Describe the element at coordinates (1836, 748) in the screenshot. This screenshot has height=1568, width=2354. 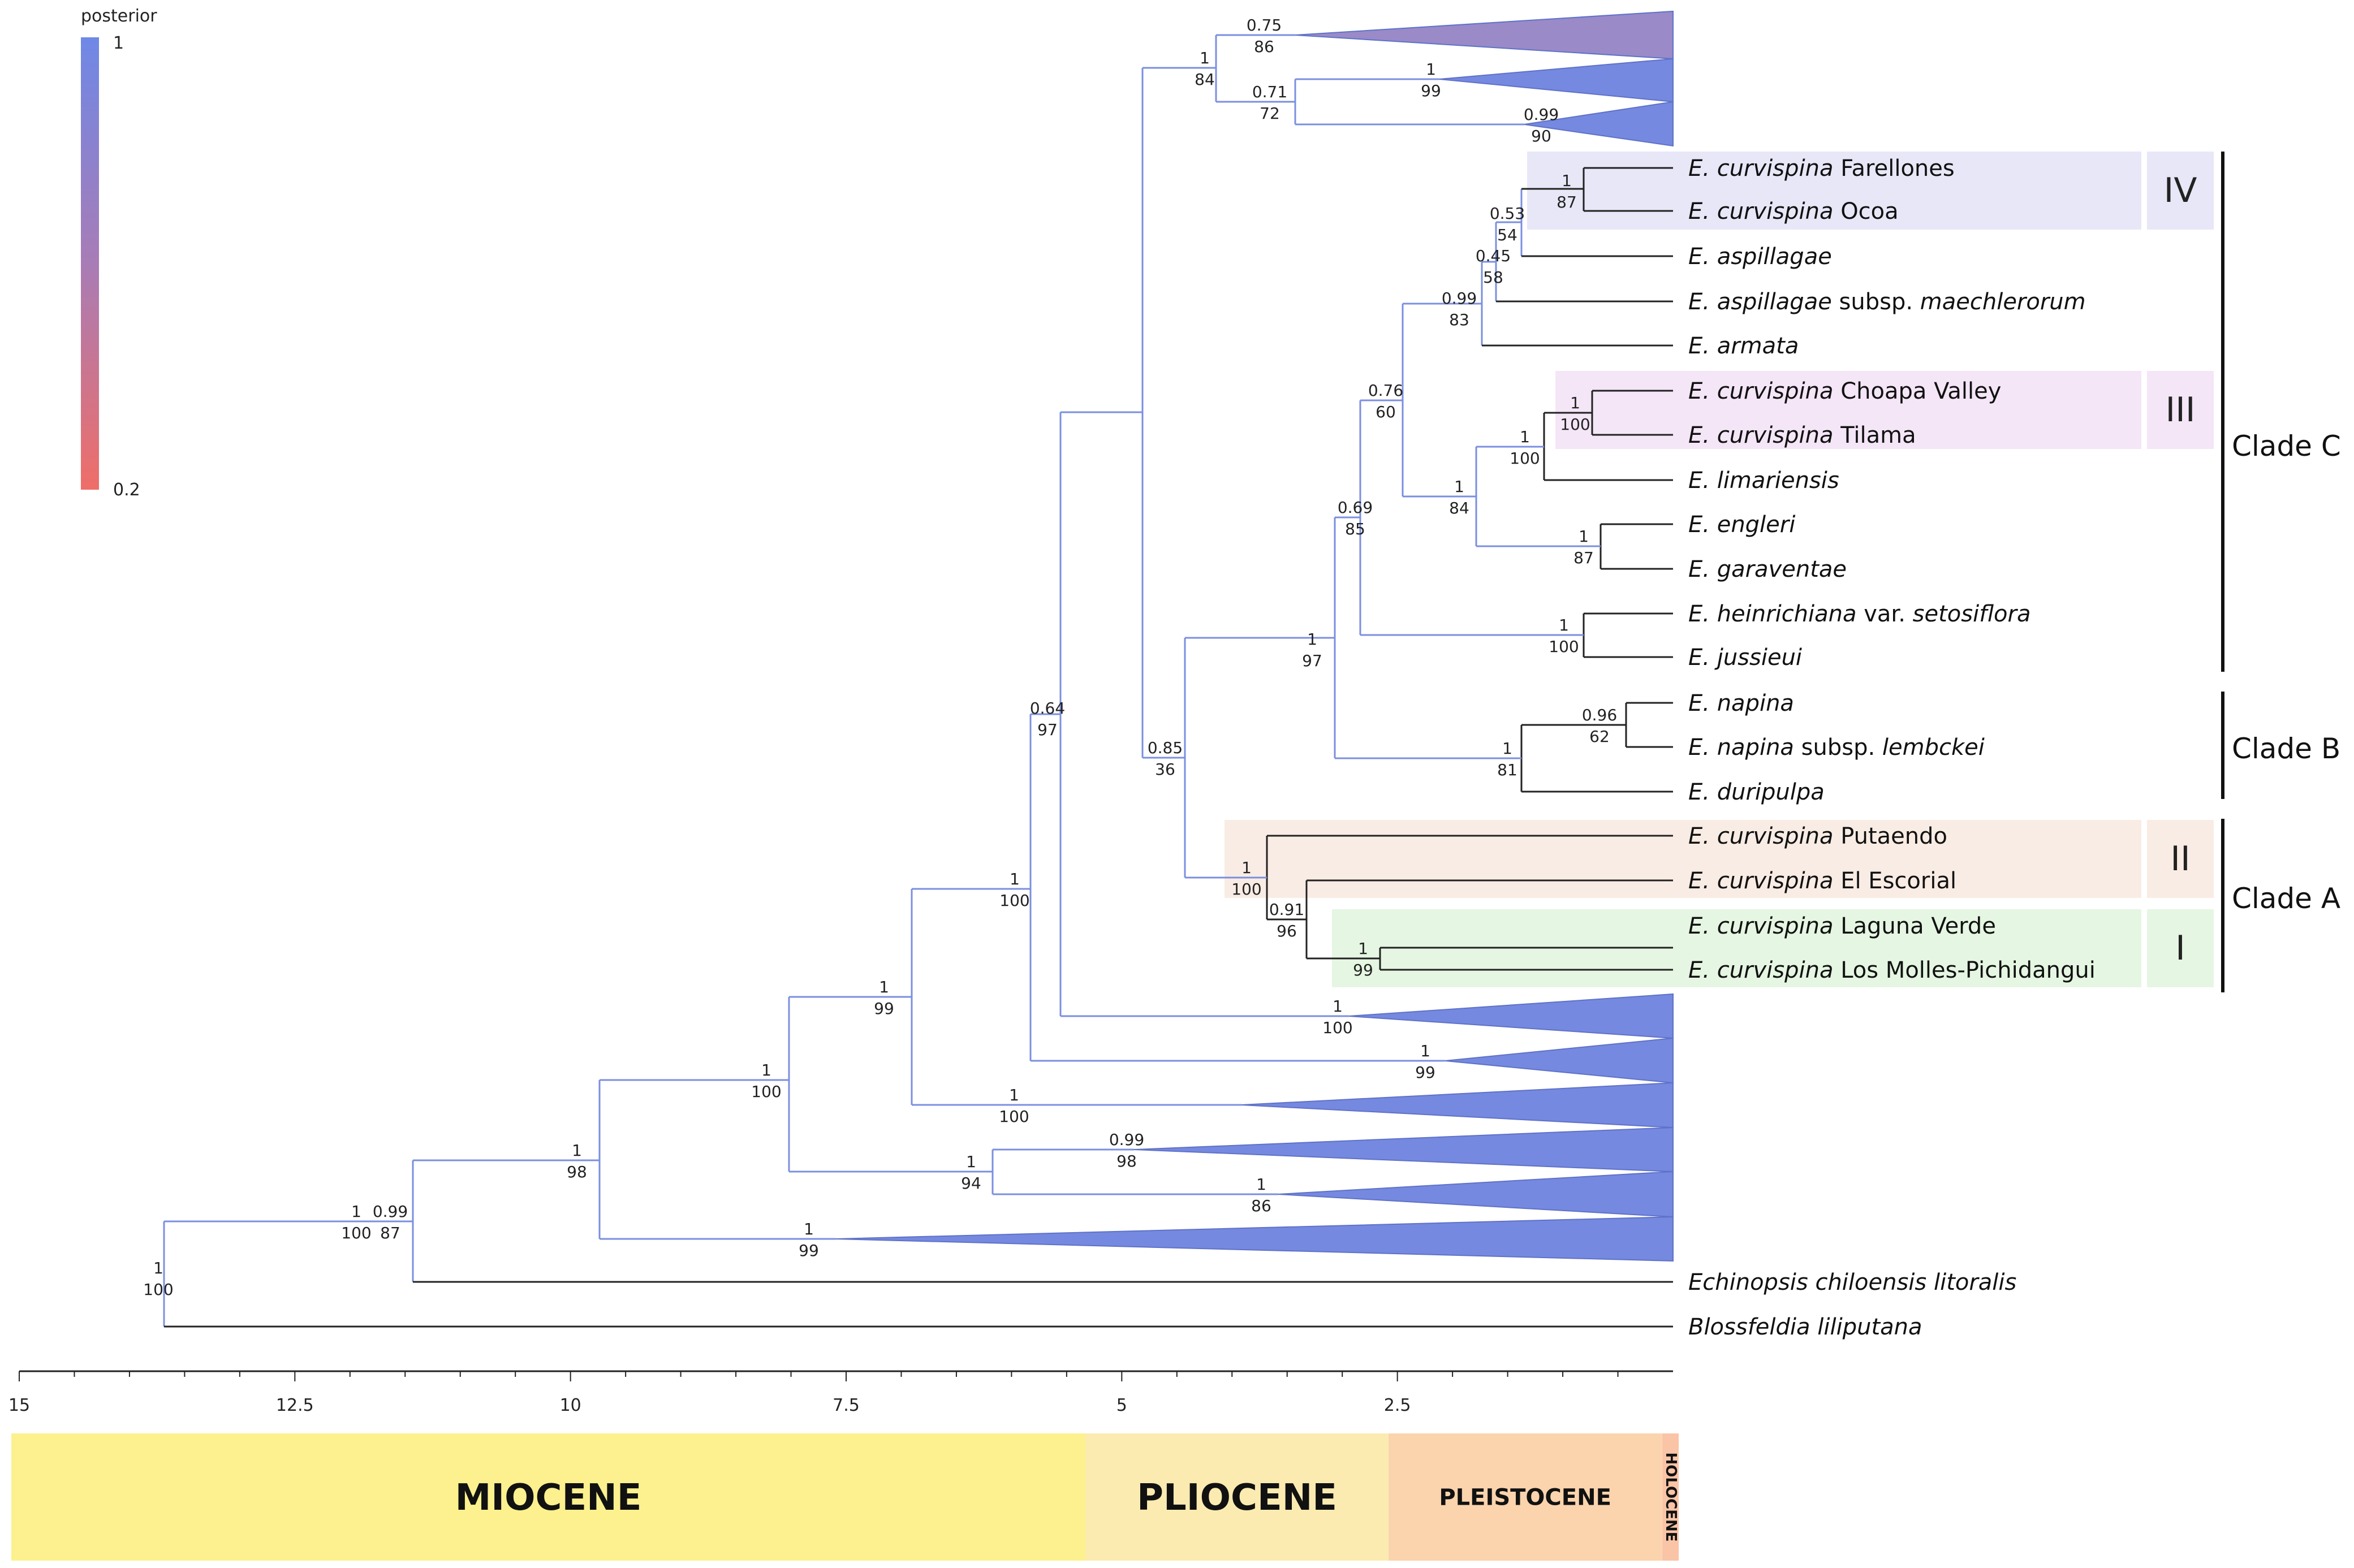
I see `tip-label-14: E. napina subsp. lembckei` at that location.